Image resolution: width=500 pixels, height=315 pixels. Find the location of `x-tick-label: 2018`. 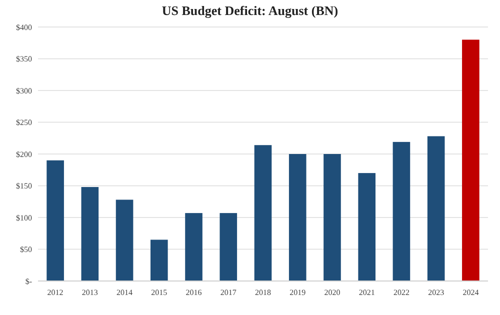

x-tick-label: 2018 is located at coordinates (263, 292).